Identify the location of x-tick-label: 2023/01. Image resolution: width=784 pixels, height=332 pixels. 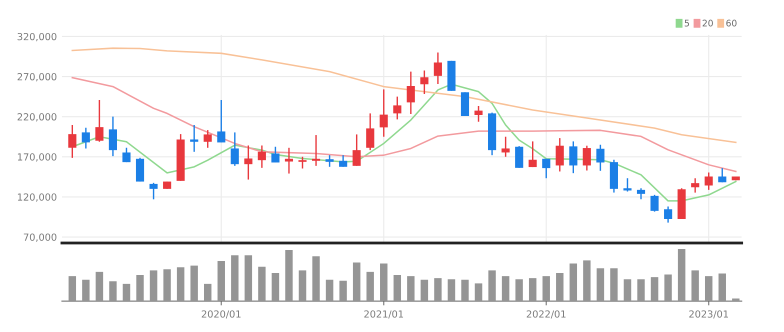
(708, 314).